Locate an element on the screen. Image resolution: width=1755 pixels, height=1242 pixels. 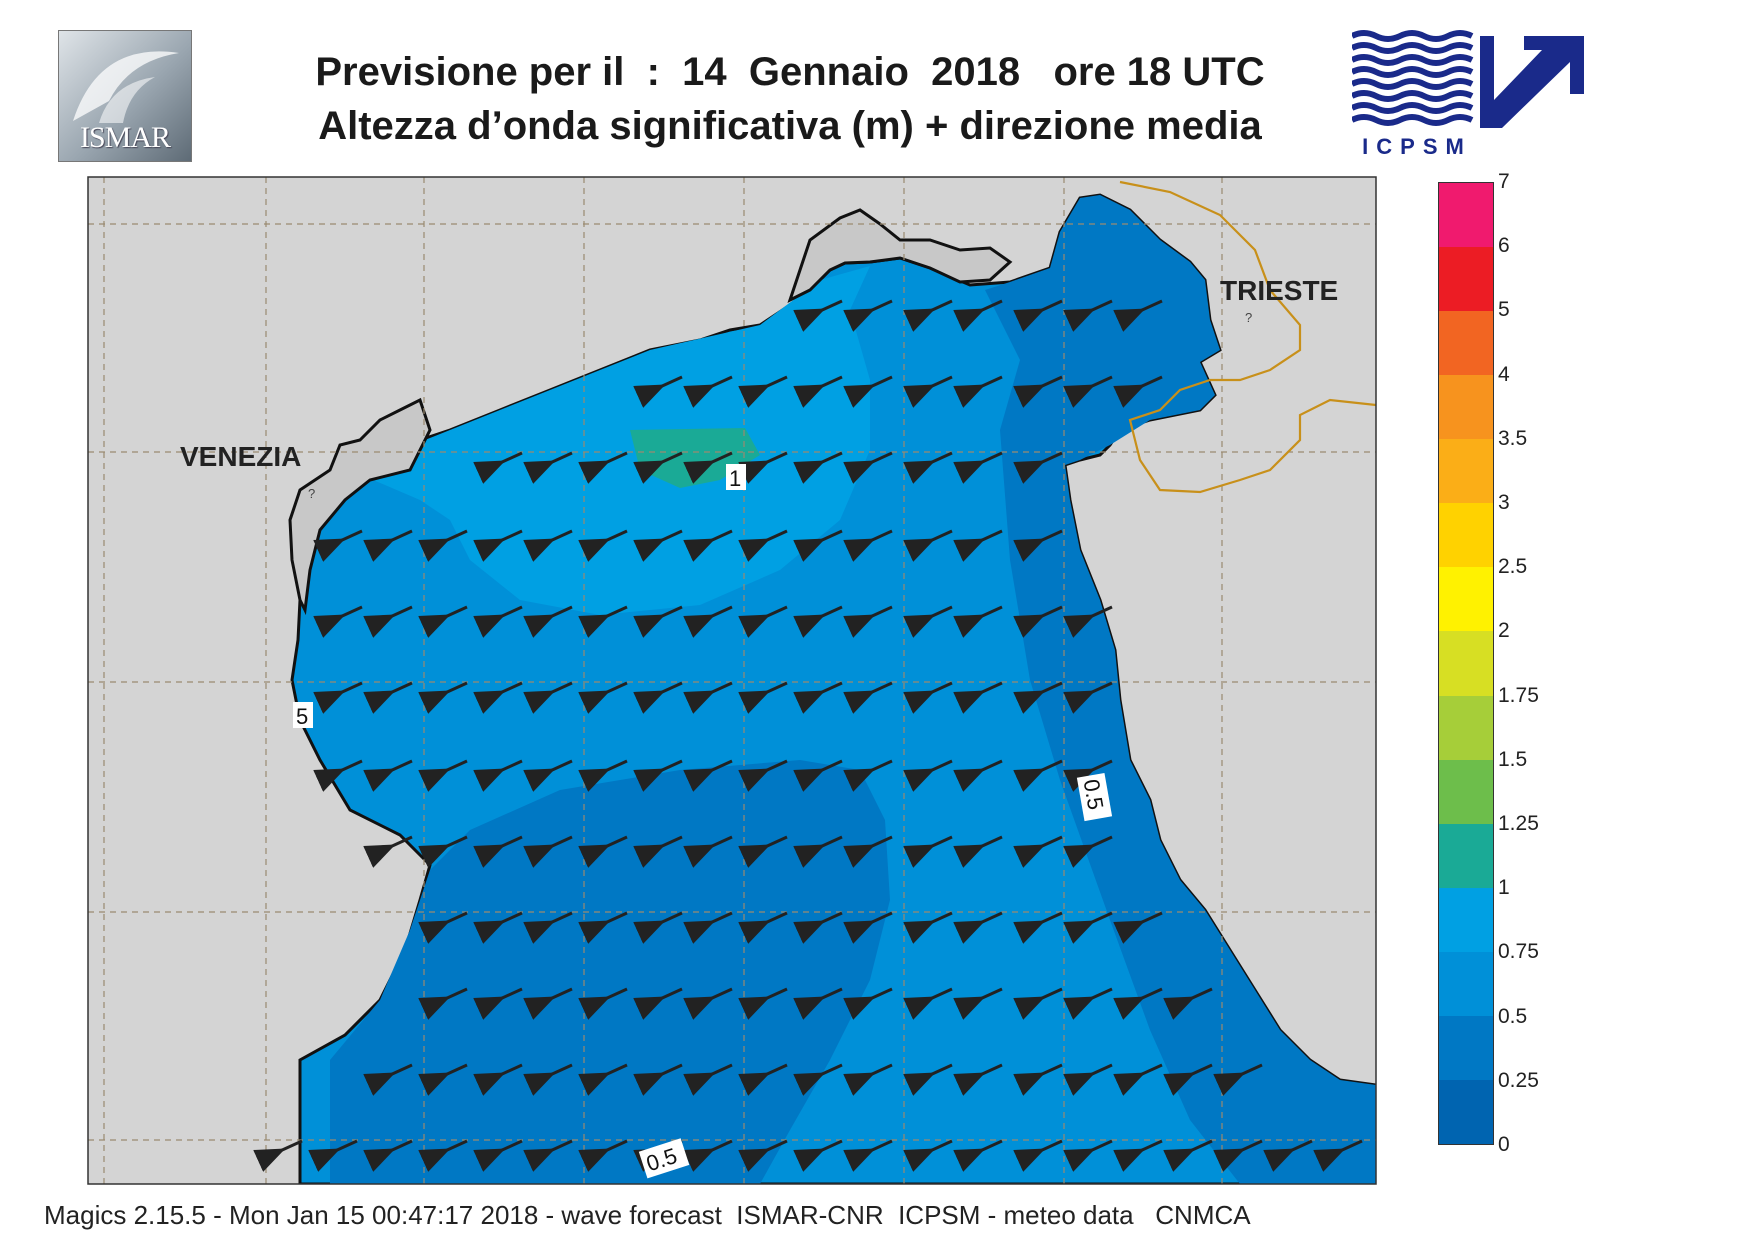
contour-label-group-1: 1 is located at coordinates (736, 477).